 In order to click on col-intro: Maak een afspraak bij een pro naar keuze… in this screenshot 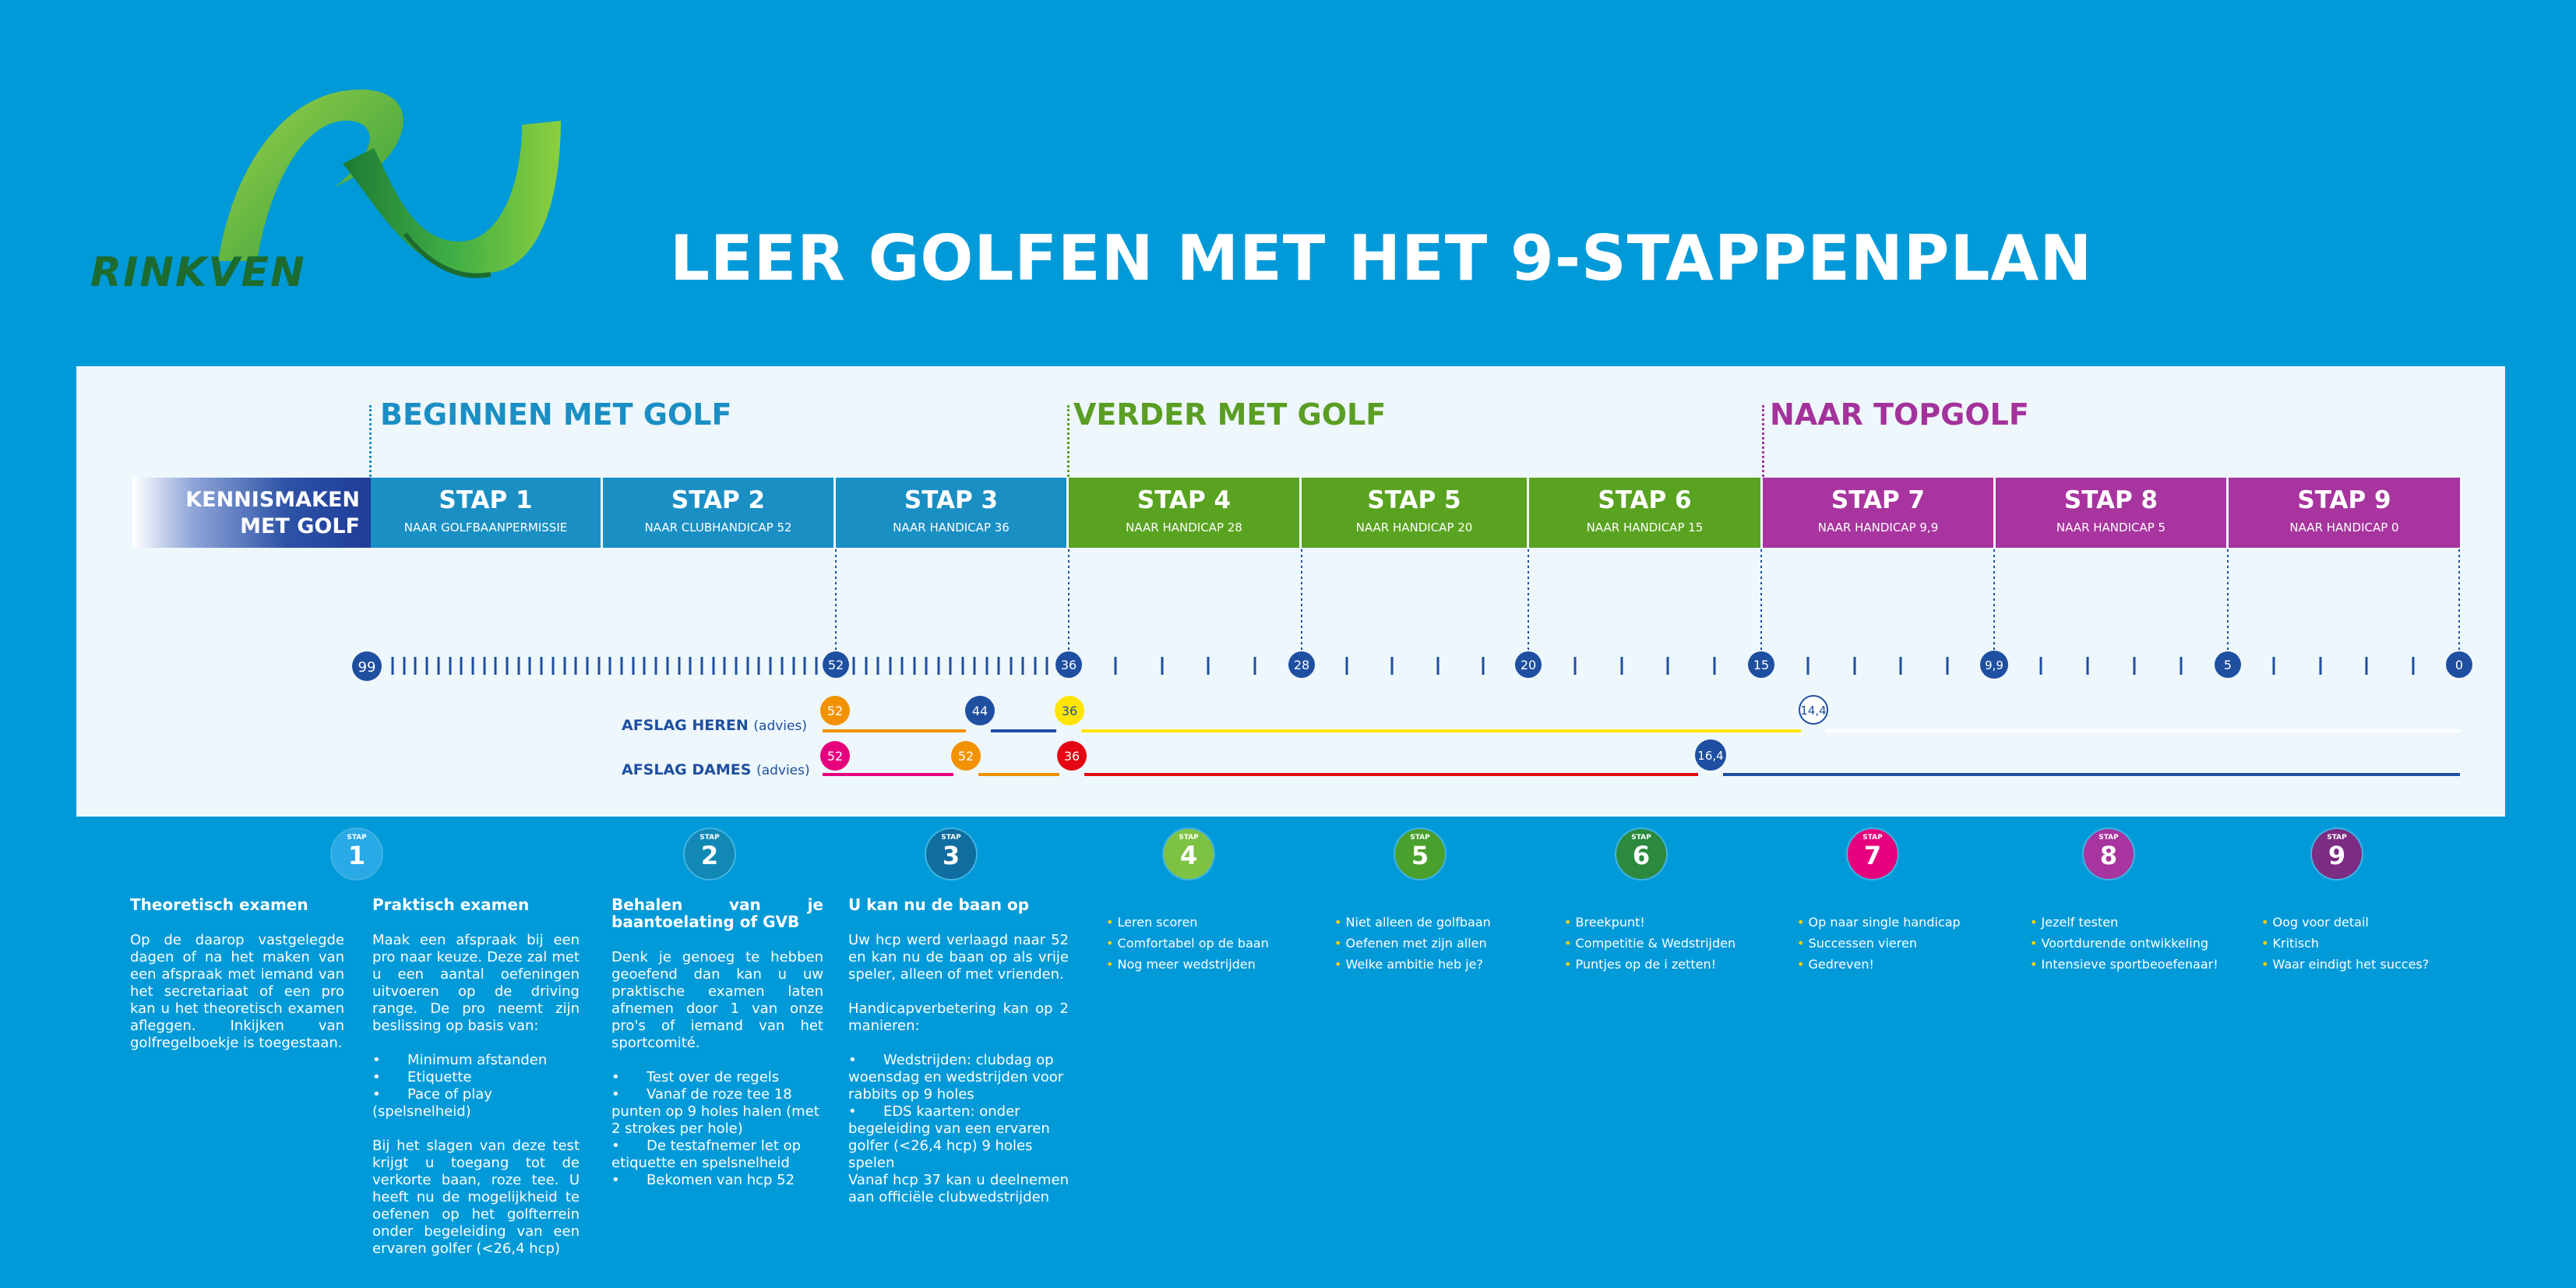, I will do `click(476, 983)`.